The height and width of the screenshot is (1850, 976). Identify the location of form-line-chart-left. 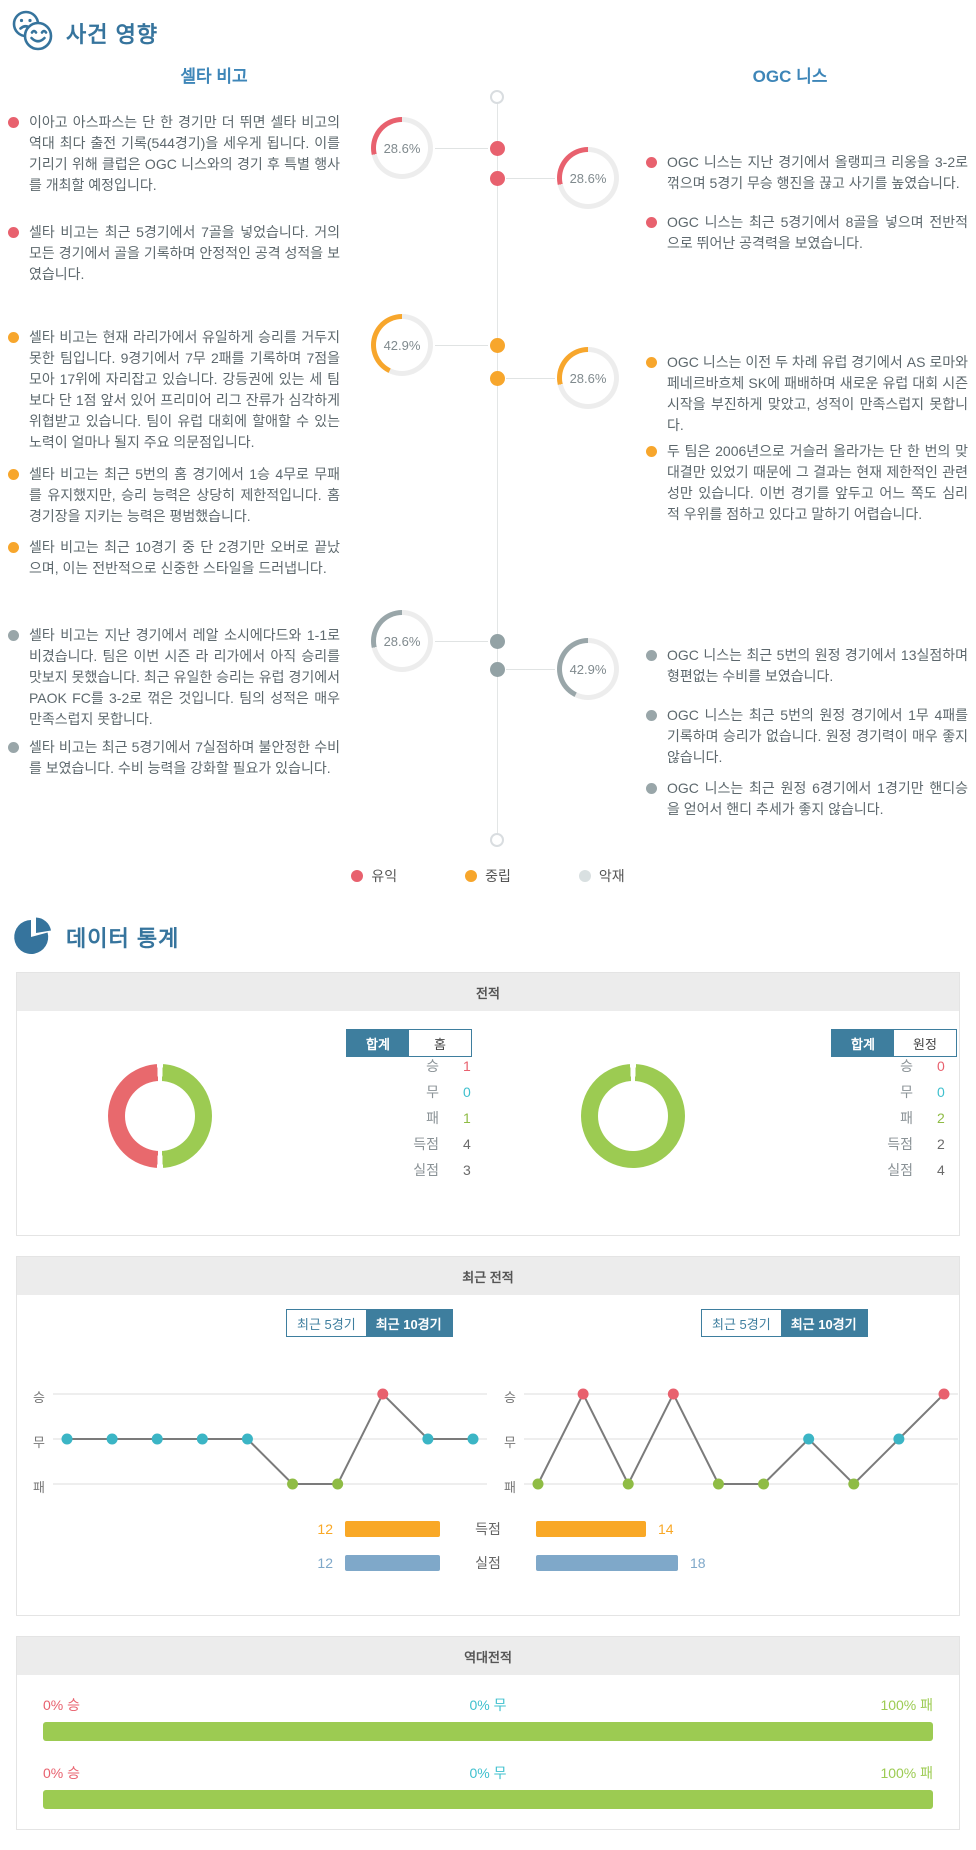
(270, 1439).